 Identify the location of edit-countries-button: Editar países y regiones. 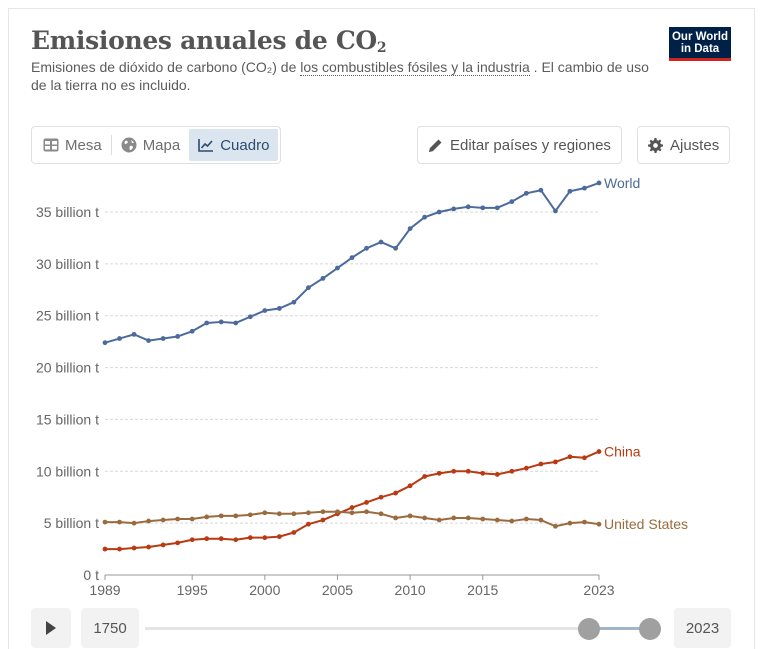
(519, 145).